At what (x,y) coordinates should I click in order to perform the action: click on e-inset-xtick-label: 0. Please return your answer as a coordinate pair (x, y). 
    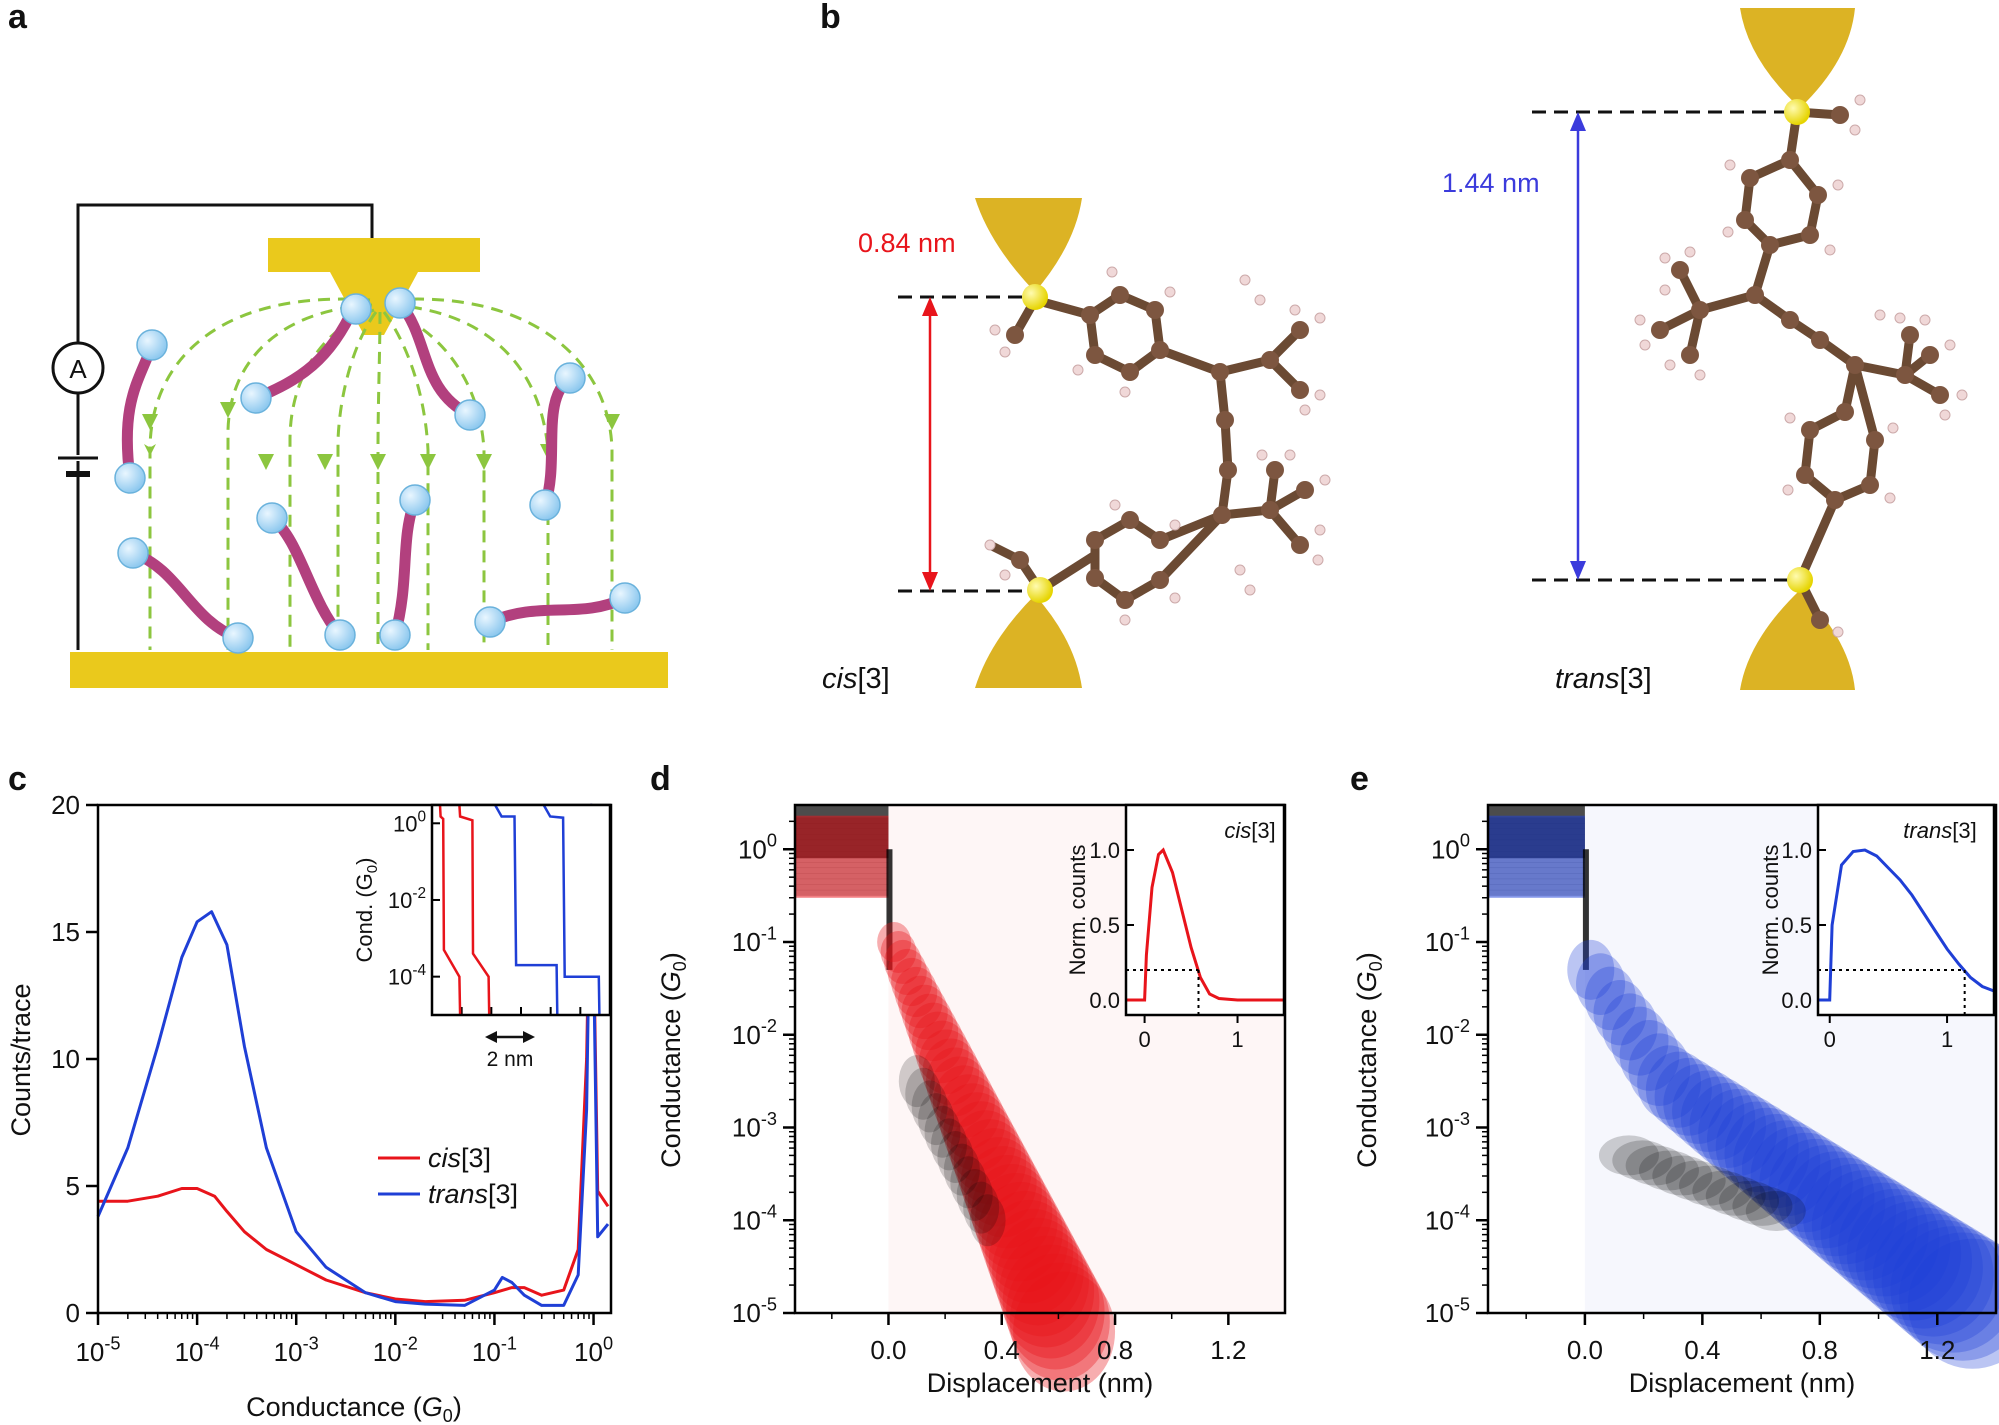
    Looking at the image, I should click on (1830, 1039).